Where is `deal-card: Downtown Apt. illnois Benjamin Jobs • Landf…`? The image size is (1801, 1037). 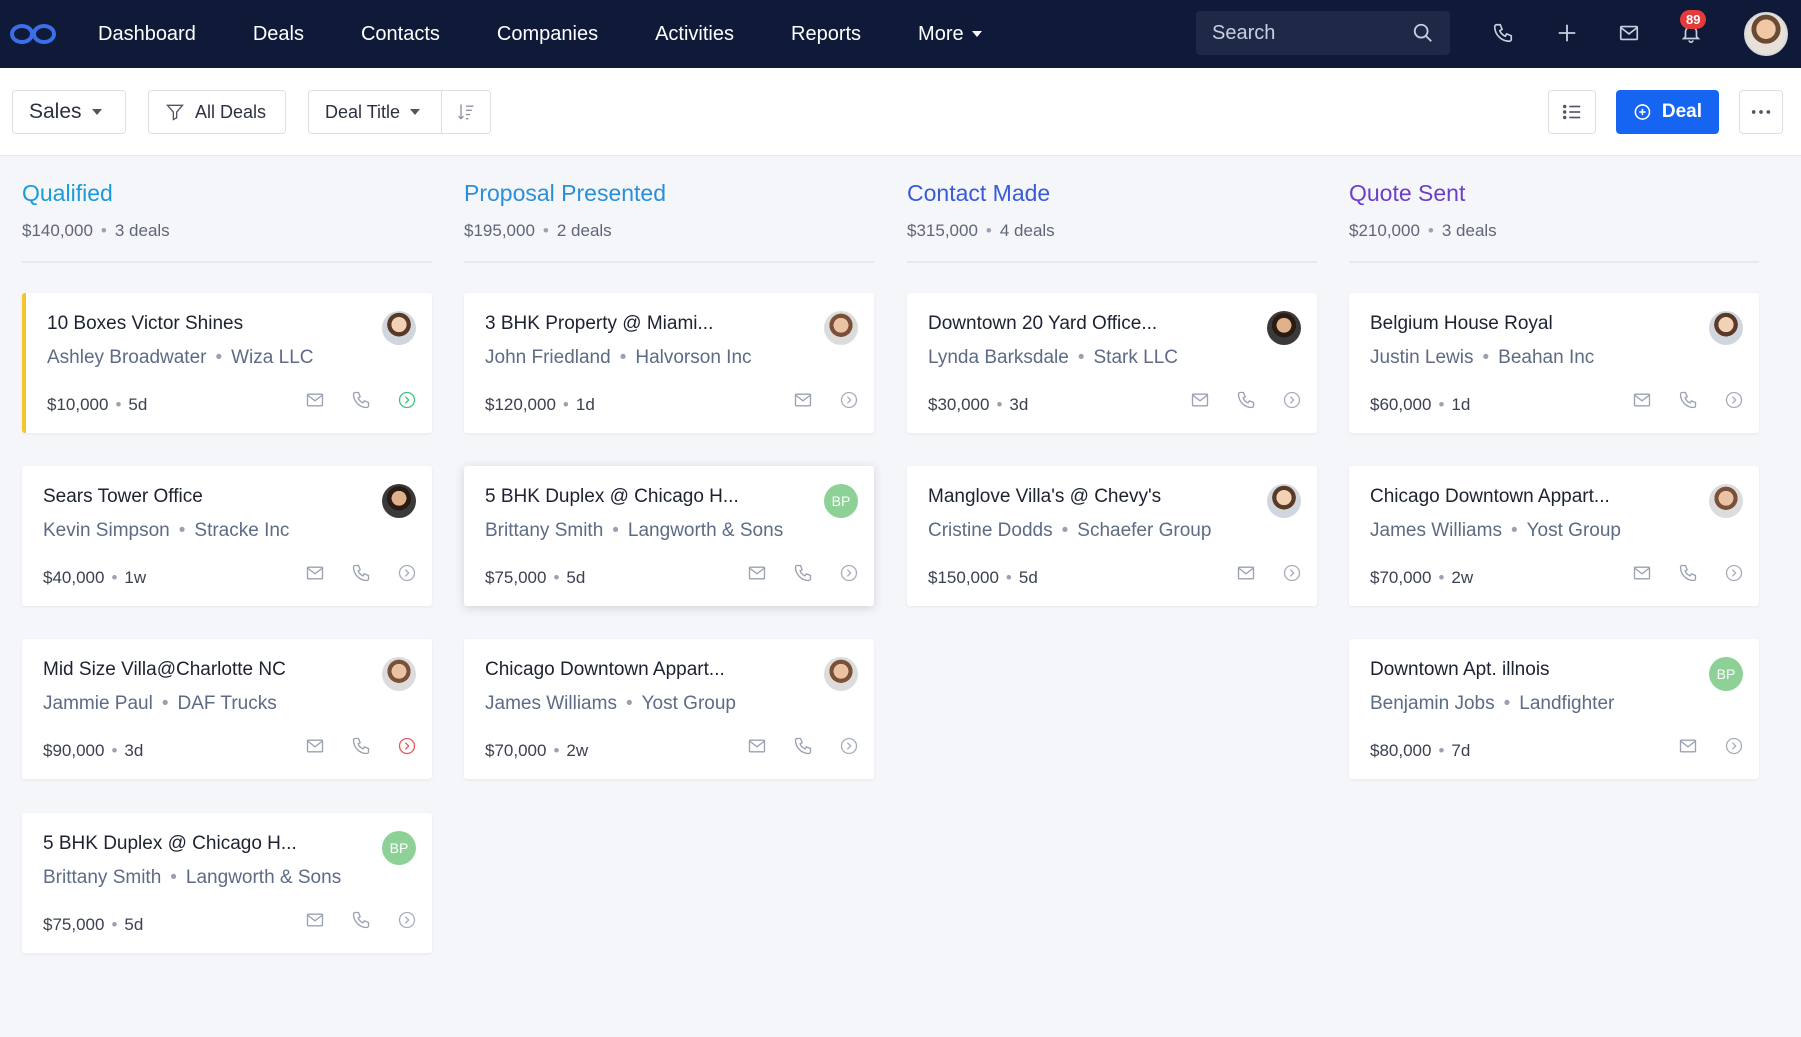 deal-card: Downtown Apt. illnois Benjamin Jobs • Landf… is located at coordinates (1554, 709).